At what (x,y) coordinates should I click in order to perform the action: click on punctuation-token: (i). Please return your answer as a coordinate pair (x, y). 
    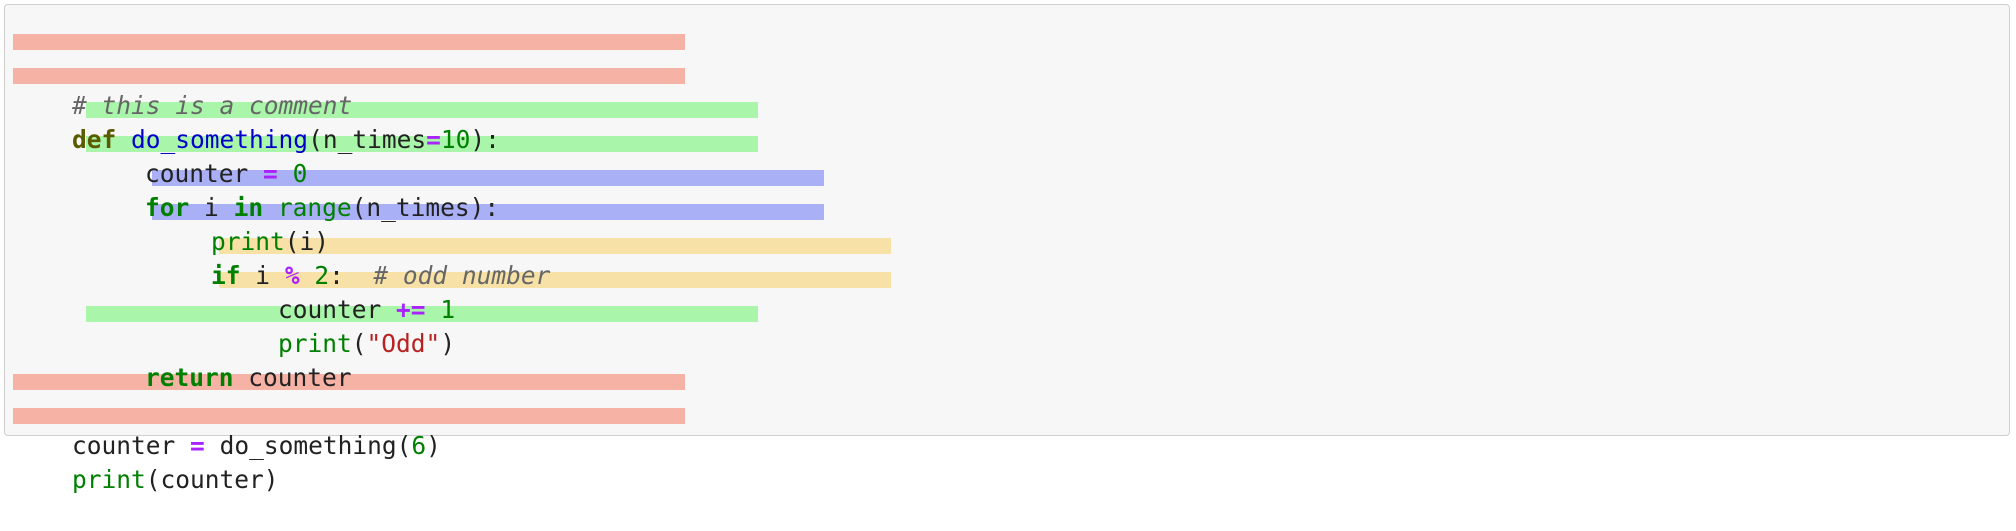
    Looking at the image, I should click on (307, 241).